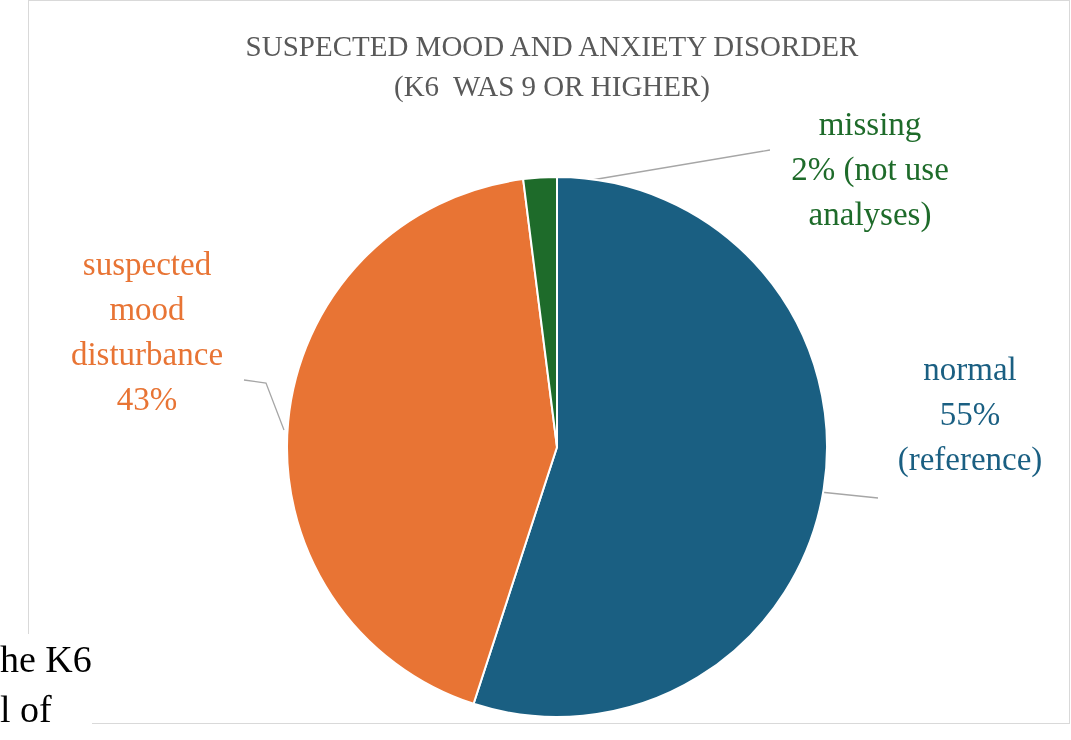 The height and width of the screenshot is (740, 1071). I want to click on slice-label: missing, so click(870, 124).